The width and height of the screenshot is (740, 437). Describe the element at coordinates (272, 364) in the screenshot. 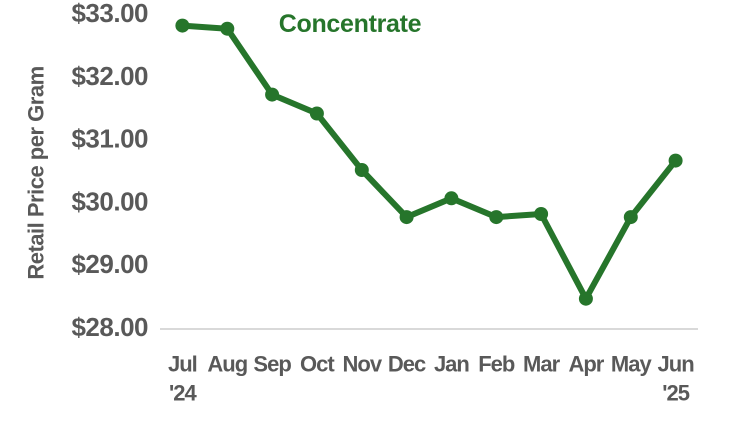

I see `x-tick-label: Sep` at that location.